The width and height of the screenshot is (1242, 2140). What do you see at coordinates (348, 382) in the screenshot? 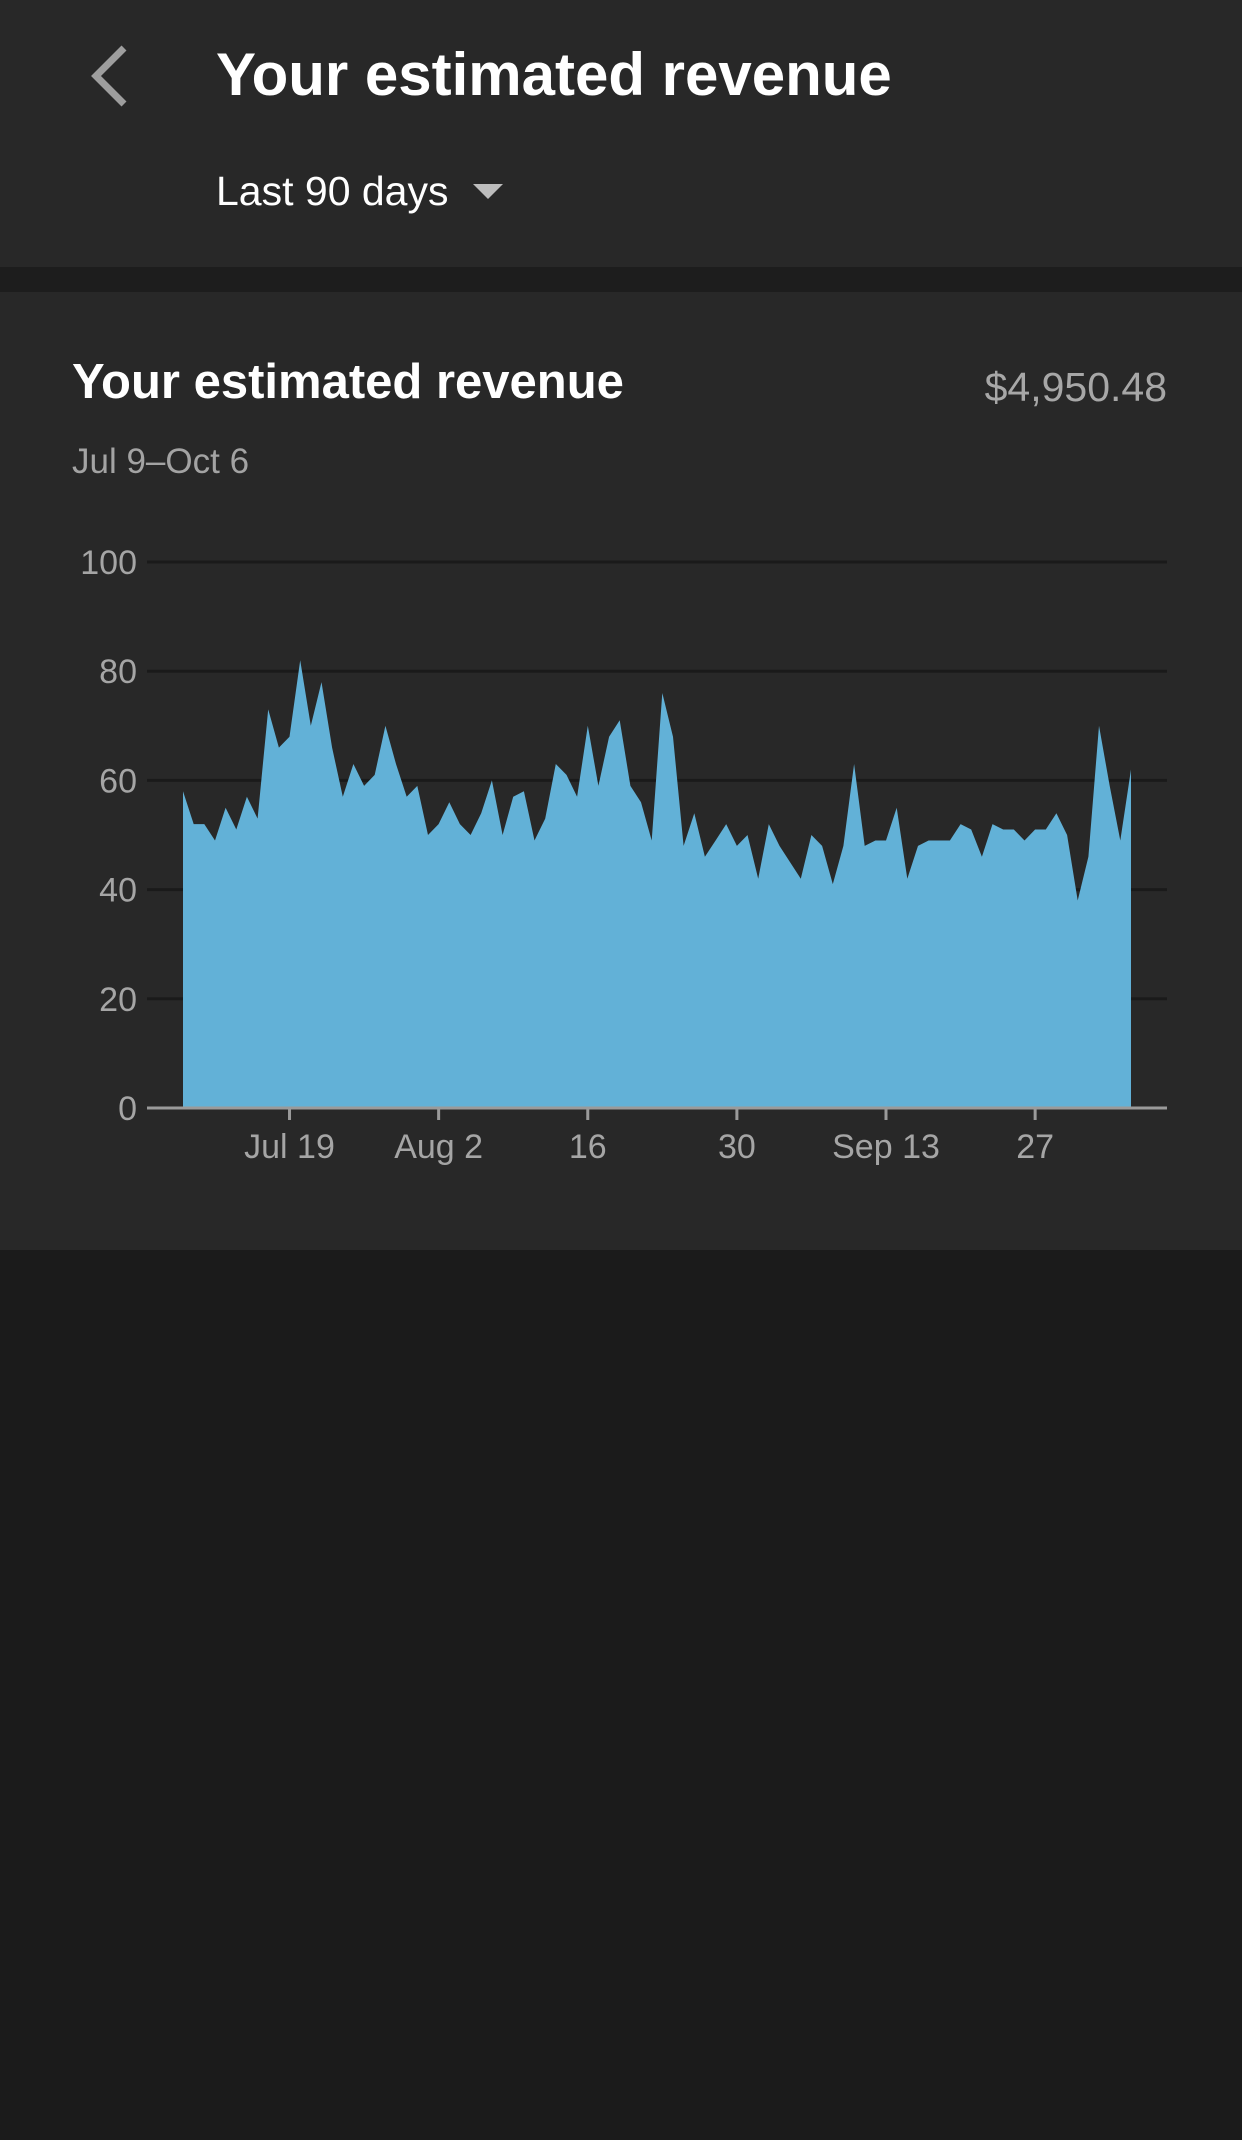
I see `card-title: Your estimated revenue` at bounding box center [348, 382].